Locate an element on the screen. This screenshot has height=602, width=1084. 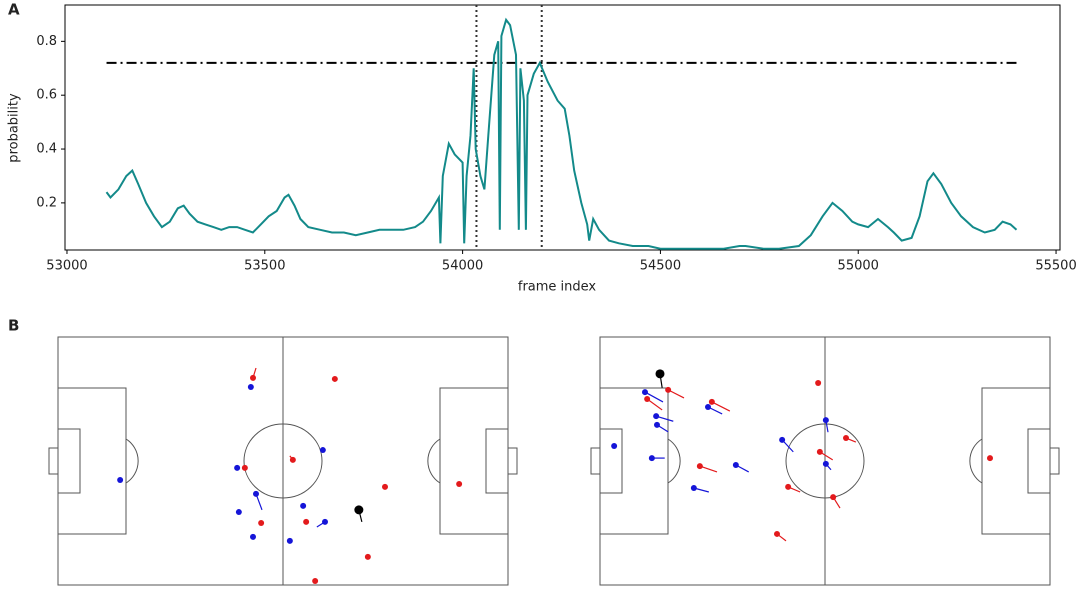
y-tick-label: 0.2 is located at coordinates (46, 202).